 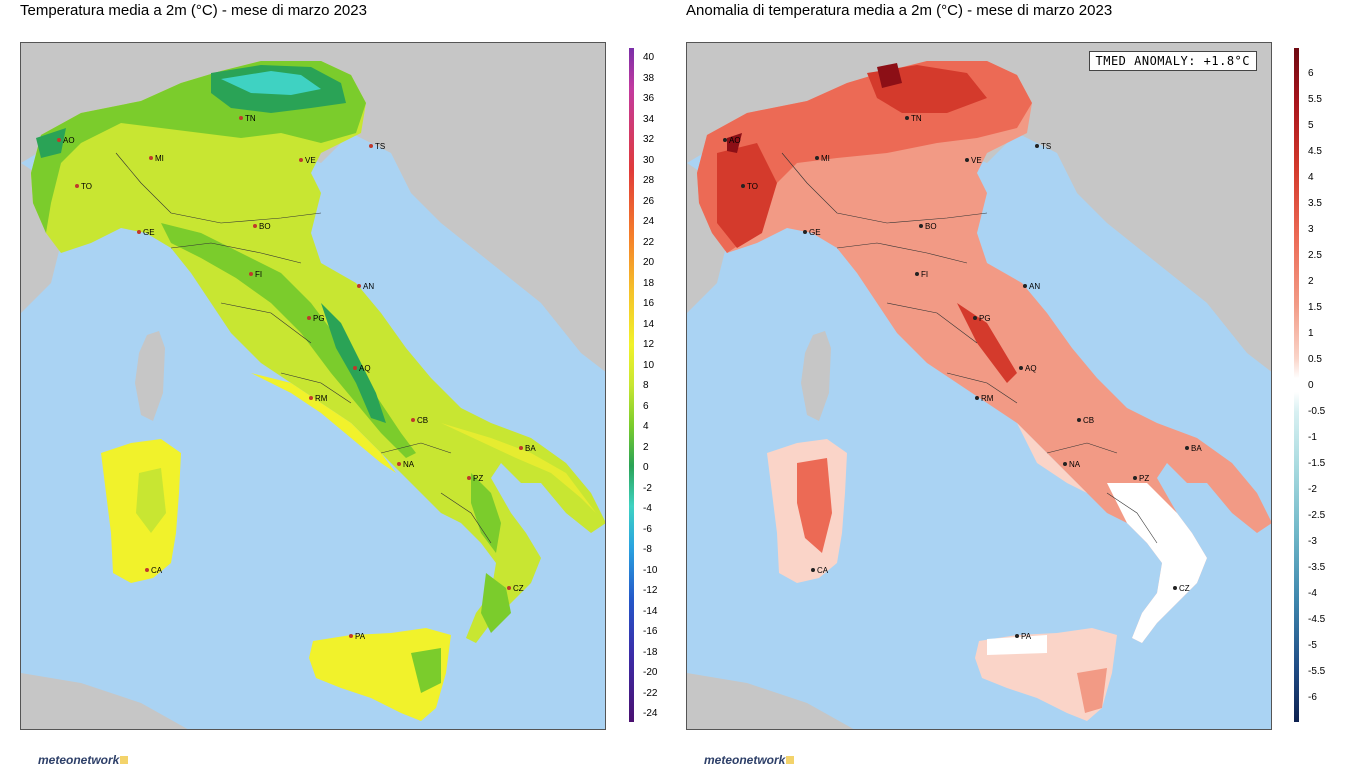 What do you see at coordinates (650, 652) in the screenshot?
I see `colorbar-tick-label: -18` at bounding box center [650, 652].